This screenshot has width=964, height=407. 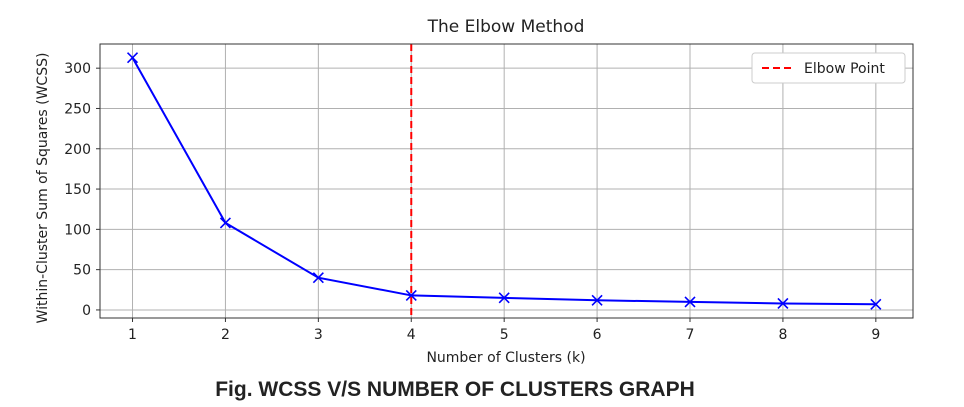 What do you see at coordinates (86, 311) in the screenshot?
I see `y-tick-label: 0` at bounding box center [86, 311].